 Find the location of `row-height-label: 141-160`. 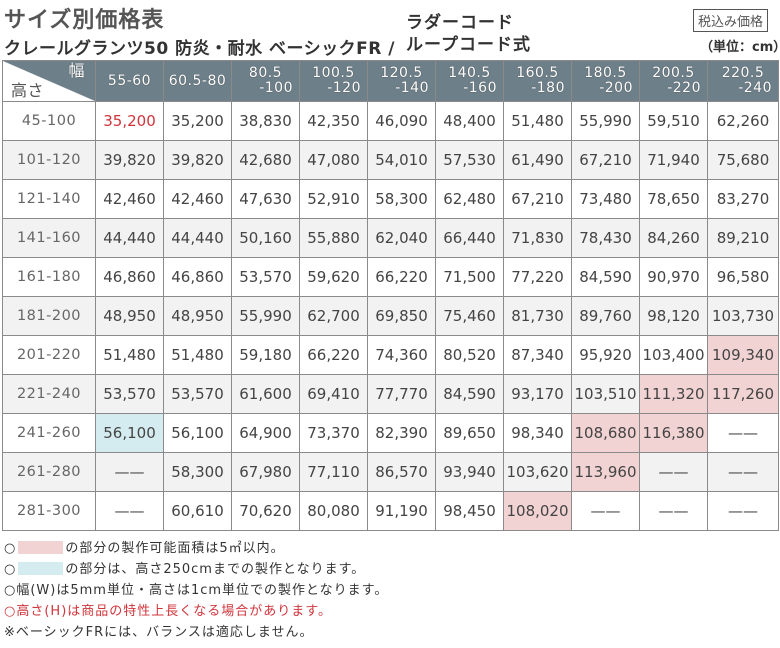

row-height-label: 141-160 is located at coordinates (49, 238).